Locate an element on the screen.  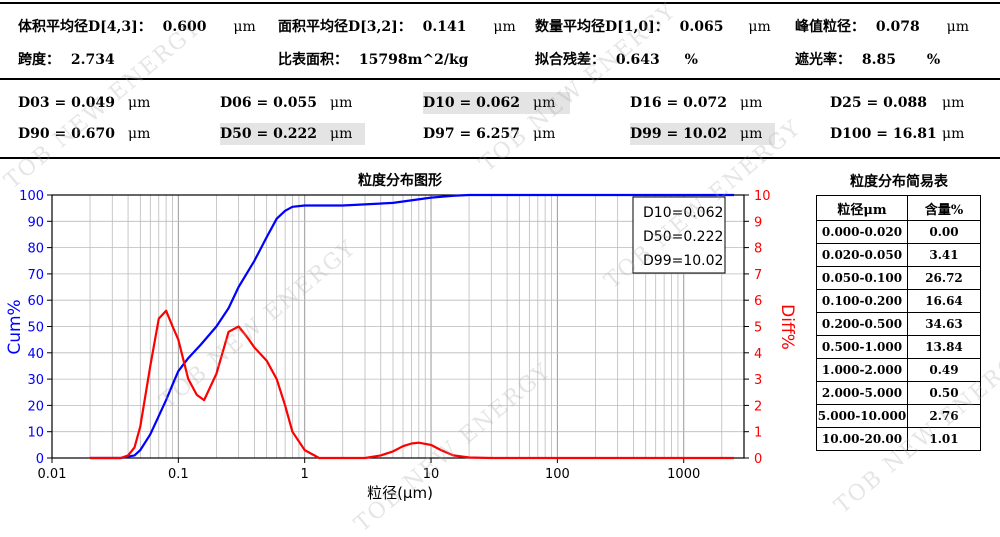
table-cell-size: 1.000-2.000 is located at coordinates (862, 370).